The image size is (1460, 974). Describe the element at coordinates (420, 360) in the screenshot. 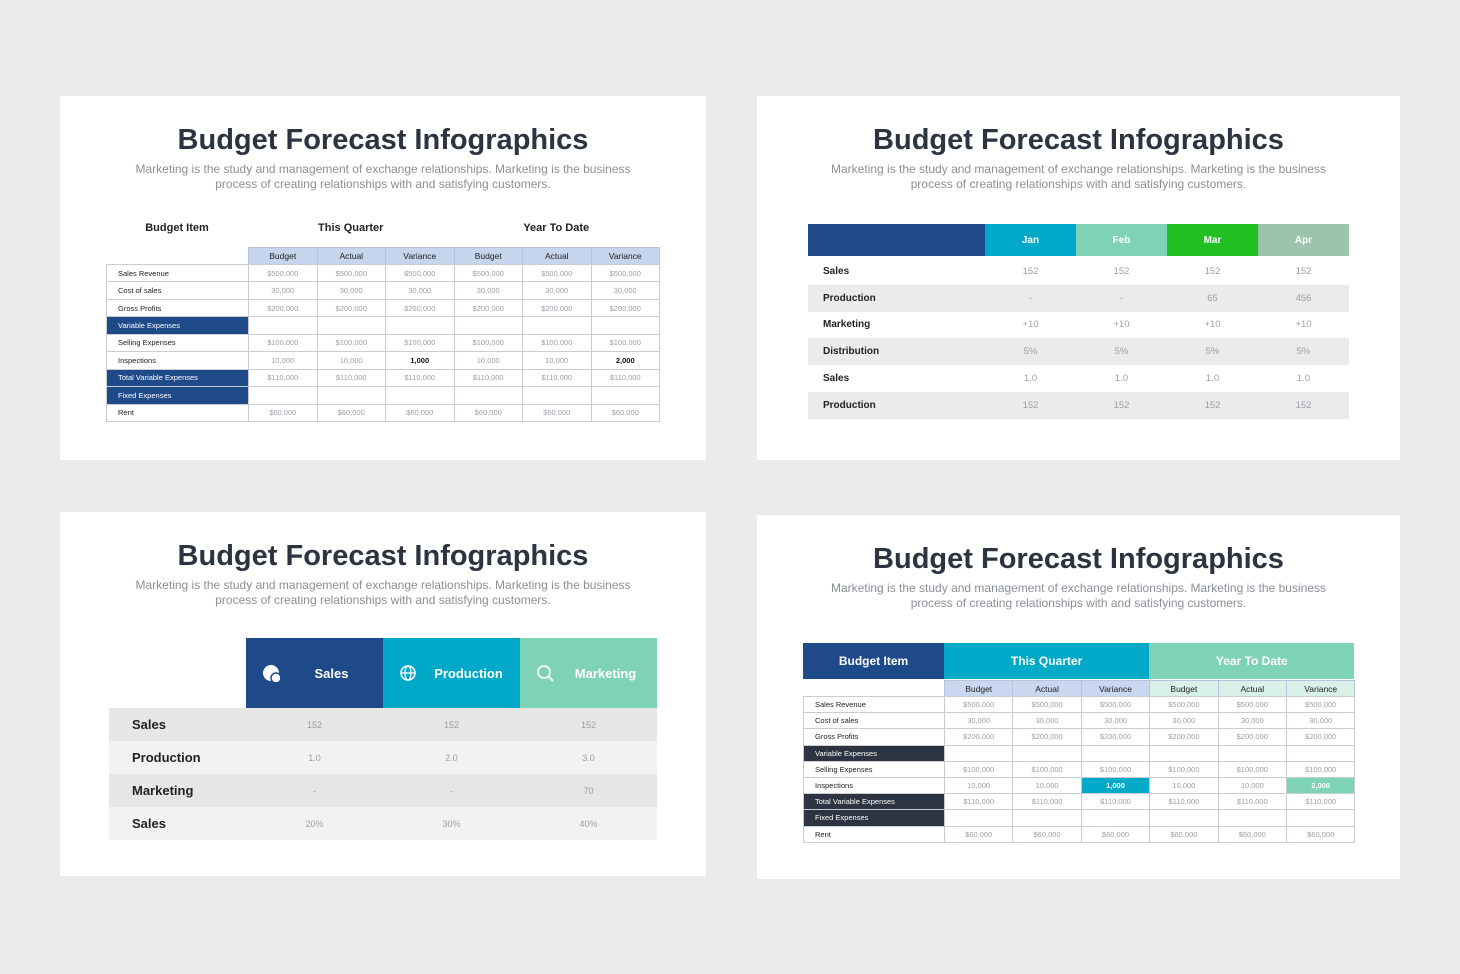

I see `cell: 1,000` at that location.